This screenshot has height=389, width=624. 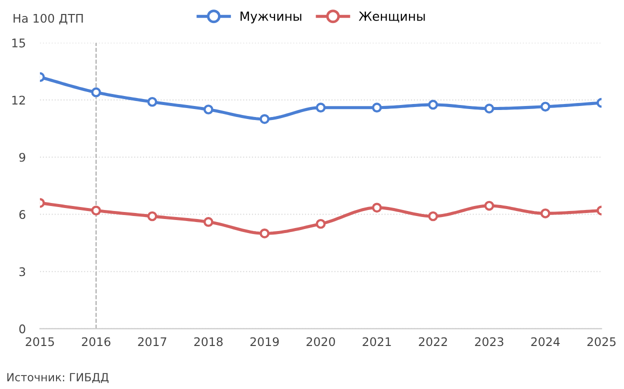 What do you see at coordinates (19, 43) in the screenshot?
I see `y-tick-label: 15` at bounding box center [19, 43].